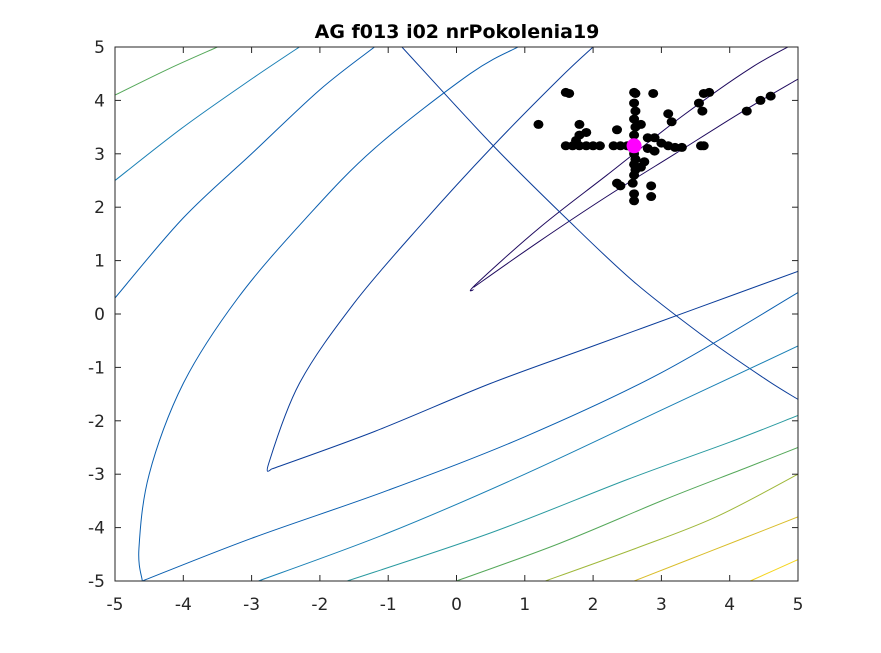 The height and width of the screenshot is (653, 881). Describe the element at coordinates (319, 605) in the screenshot. I see `x-tick-label: -2` at that location.